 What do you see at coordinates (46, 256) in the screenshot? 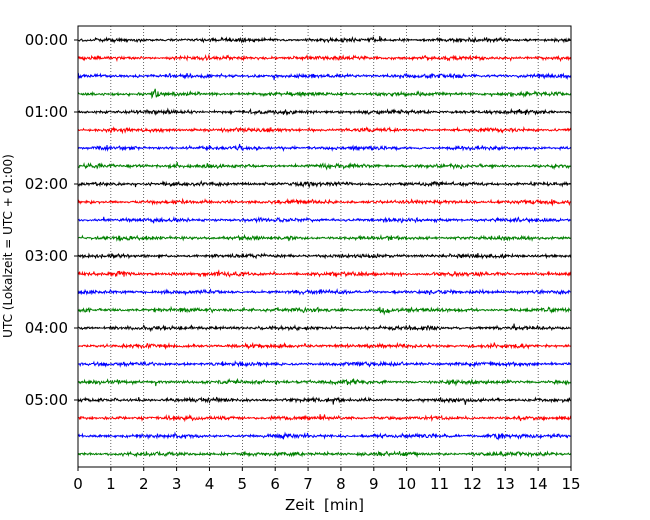
I see `y-tick-label: 03:00` at bounding box center [46, 256].